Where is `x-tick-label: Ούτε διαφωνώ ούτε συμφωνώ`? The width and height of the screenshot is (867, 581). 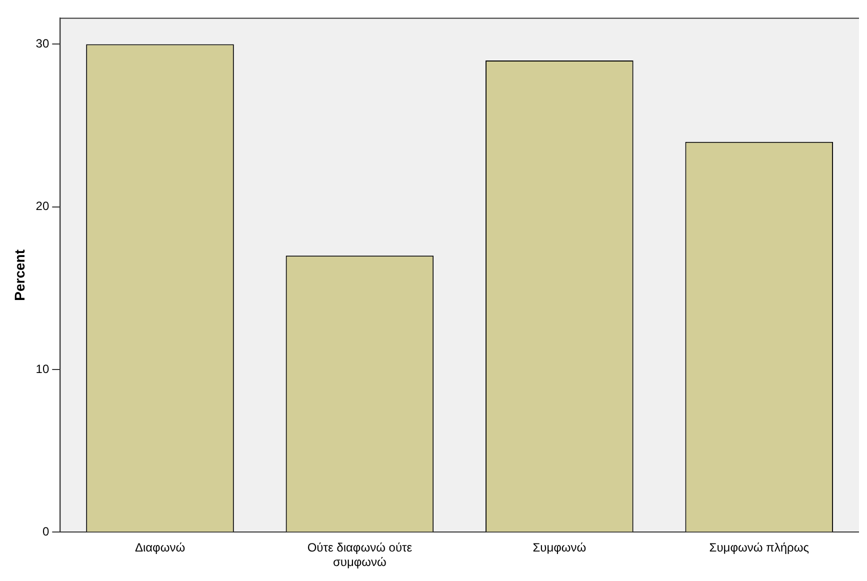
x-tick-label: Ούτε διαφωνώ ούτε συμφωνώ is located at coordinates (360, 555).